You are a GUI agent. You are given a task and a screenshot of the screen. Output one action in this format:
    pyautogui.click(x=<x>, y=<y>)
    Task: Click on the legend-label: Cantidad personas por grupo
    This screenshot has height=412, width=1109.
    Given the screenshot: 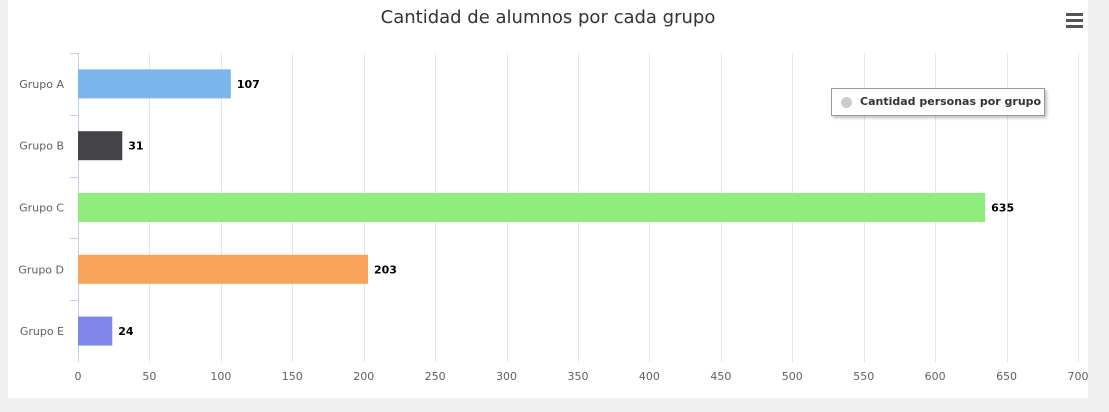 What is the action you would take?
    pyautogui.click(x=951, y=101)
    